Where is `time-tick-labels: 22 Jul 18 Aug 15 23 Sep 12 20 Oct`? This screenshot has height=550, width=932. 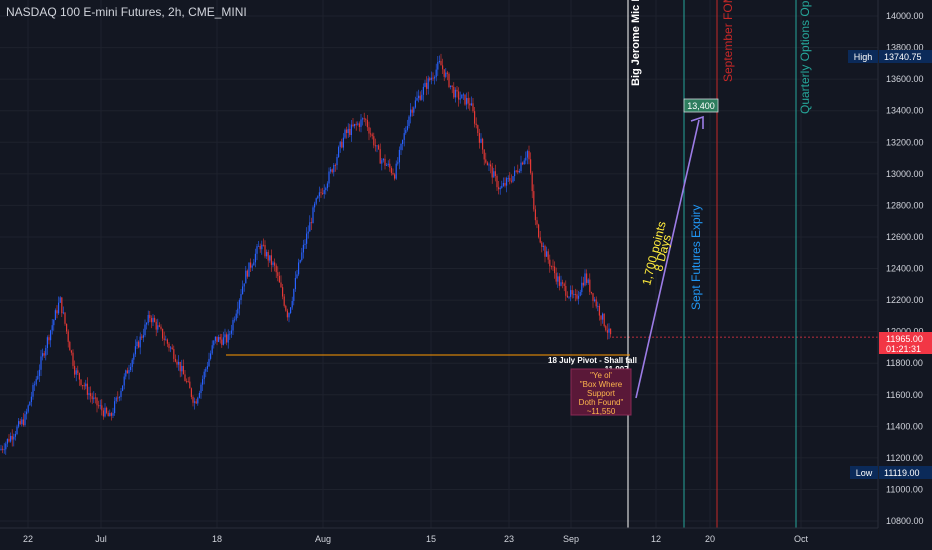 time-tick-labels: 22 Jul 18 Aug 15 23 Sep 12 20 Oct is located at coordinates (416, 539).